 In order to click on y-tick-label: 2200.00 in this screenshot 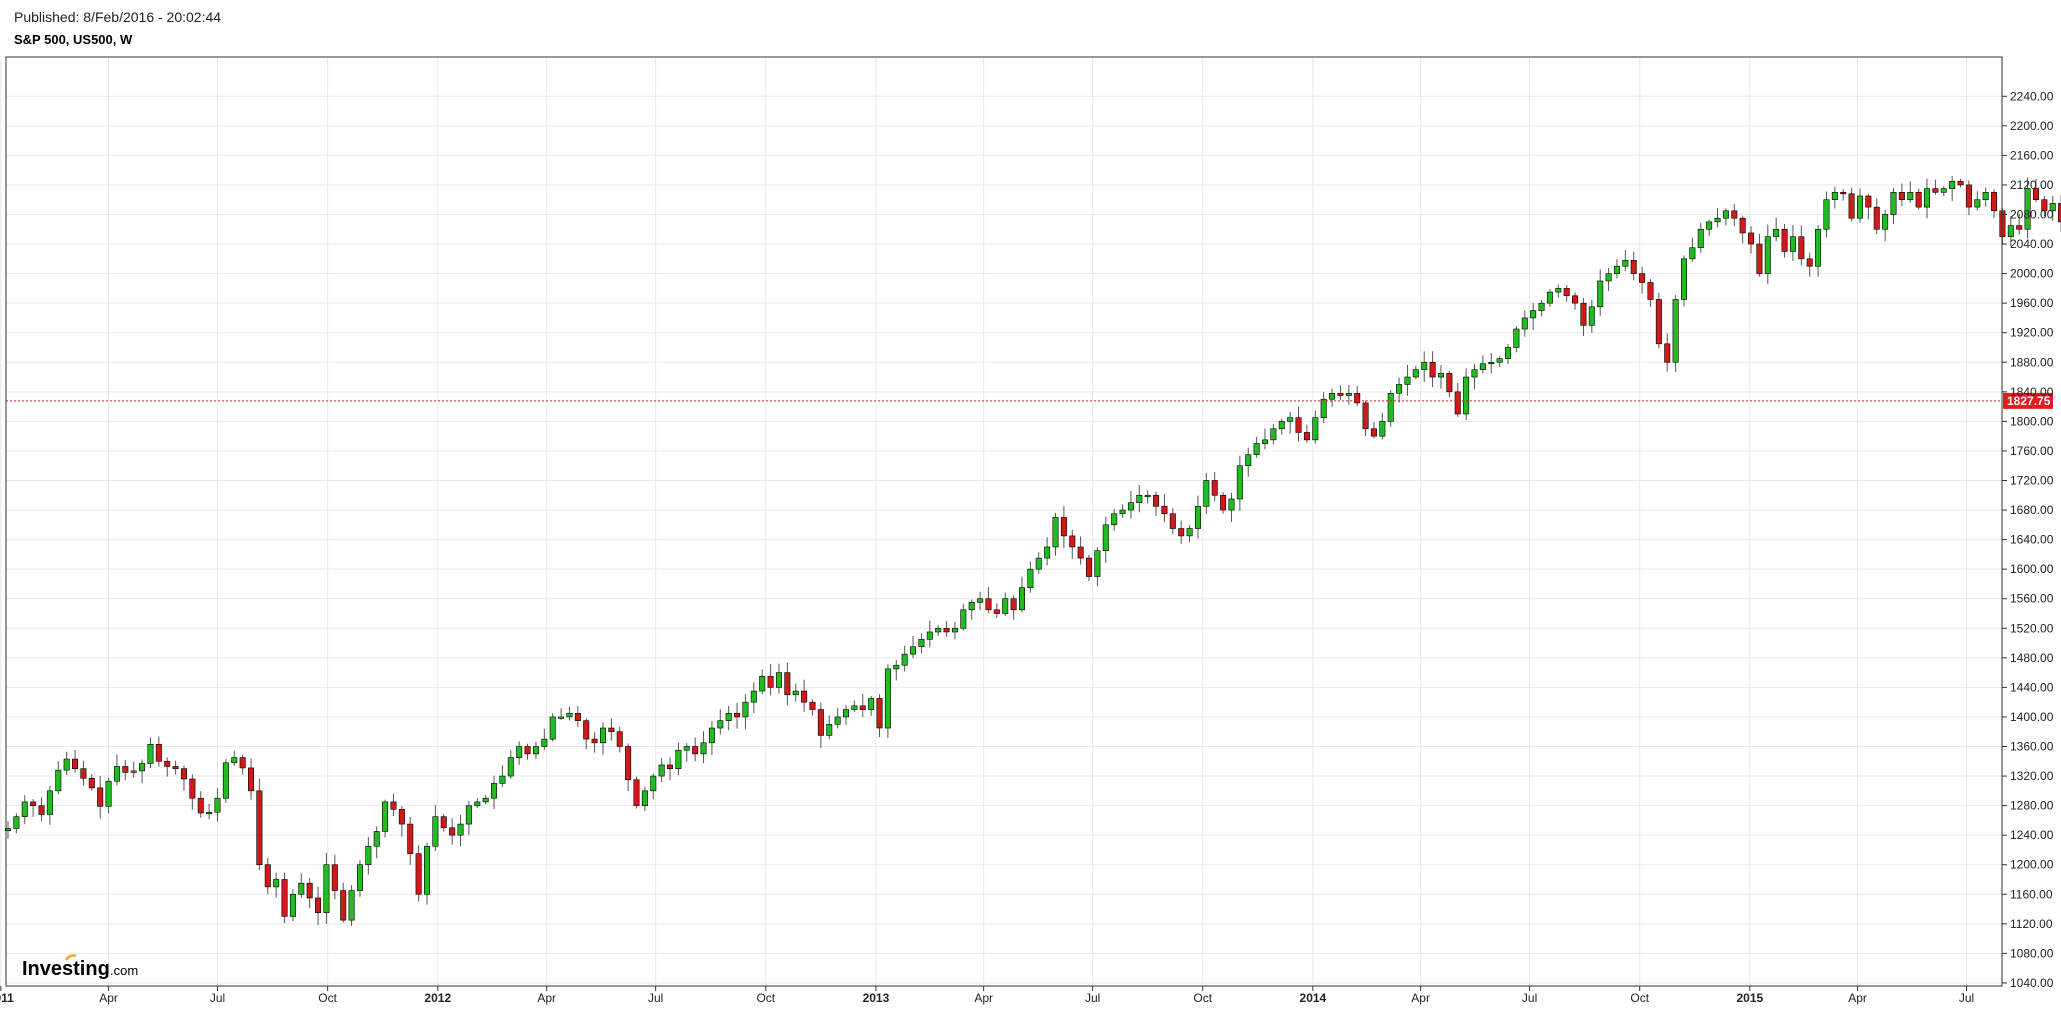, I will do `click(2032, 126)`.